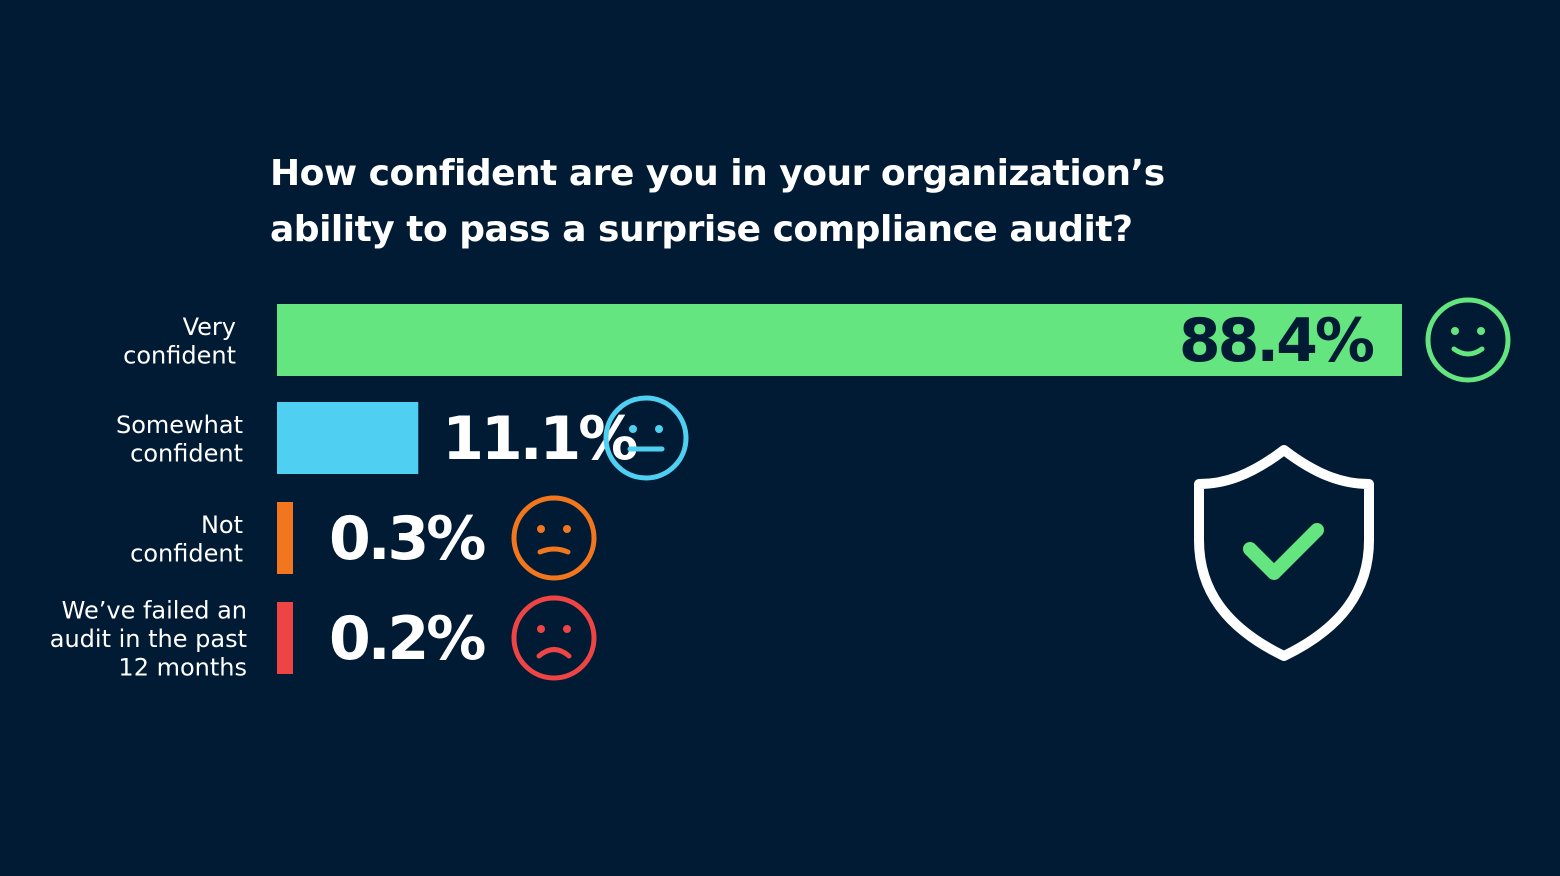 This screenshot has width=1560, height=876. I want to click on value-label: 88.4%, so click(1276, 341).